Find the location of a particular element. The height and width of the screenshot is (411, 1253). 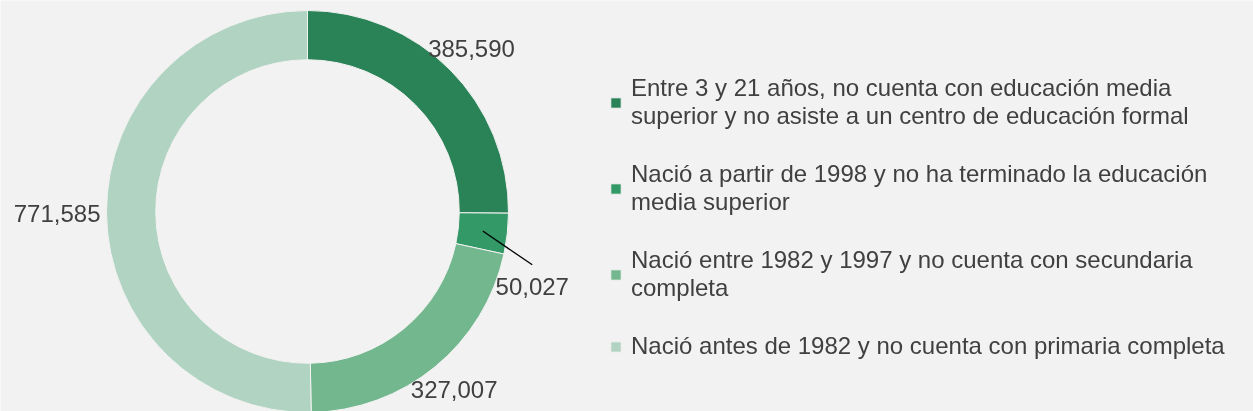

legend-label: Entre 3 y 21 años, no cuenta con educación media superior y no asiste a un centro de educación formal is located at coordinates (910, 102).